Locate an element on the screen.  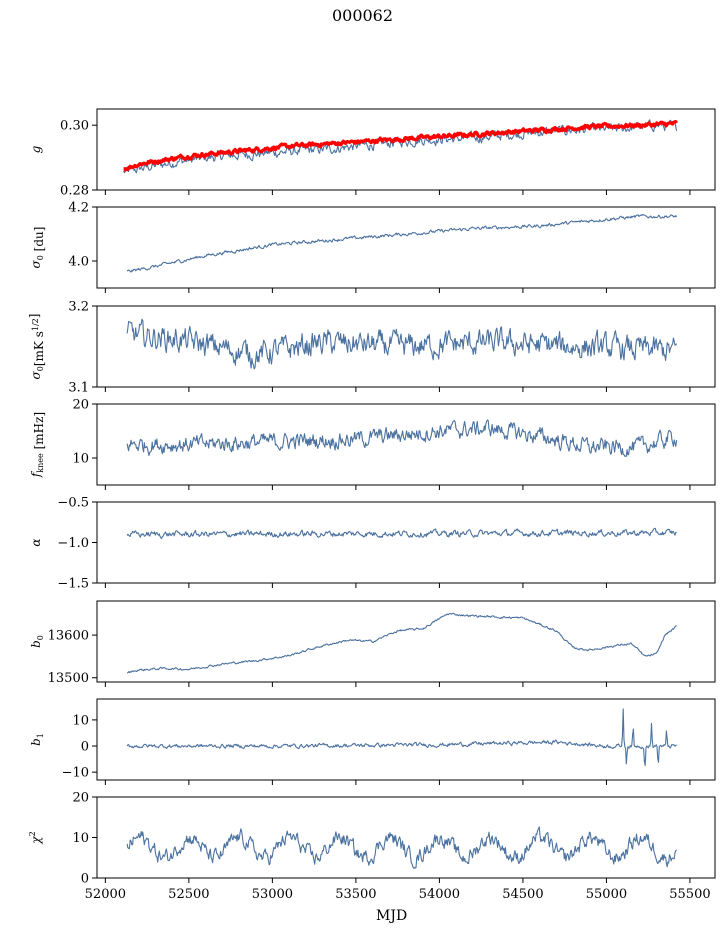
subplot-4: 10 20 fknee [mHz] is located at coordinates (372, 444).